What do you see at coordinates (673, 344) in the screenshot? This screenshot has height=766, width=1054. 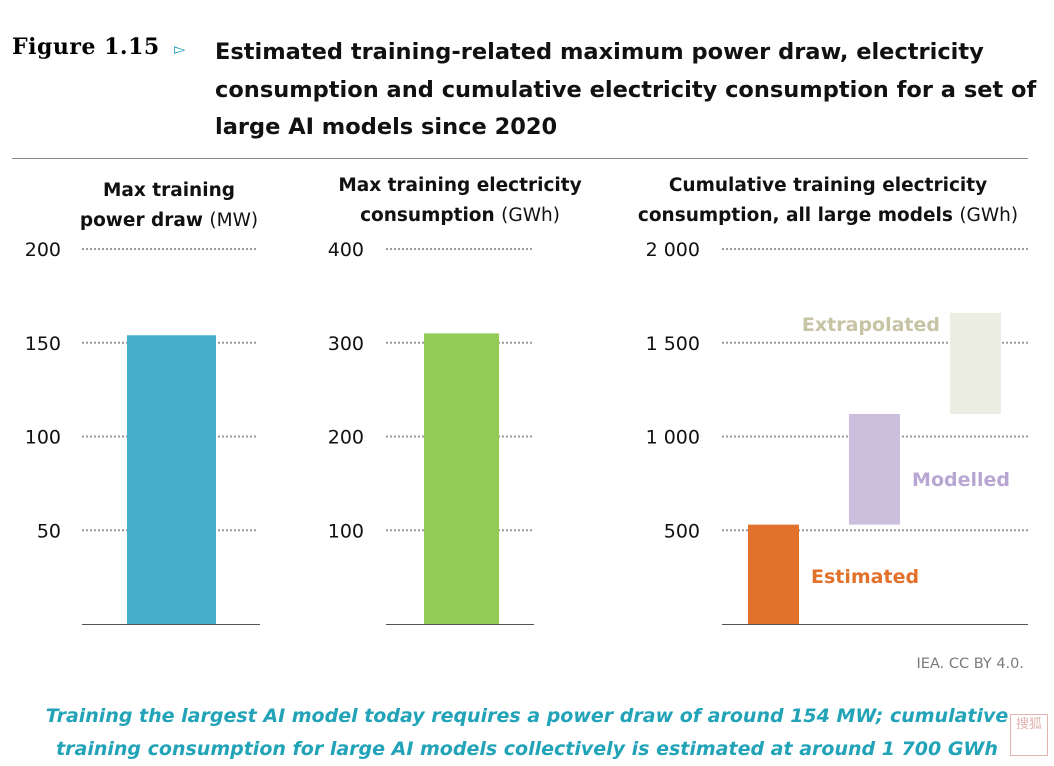 I see `y-tick-label-2-2: 1 500` at bounding box center [673, 344].